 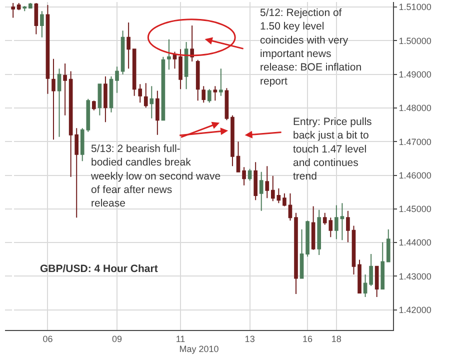 What do you see at coordinates (99, 269) in the screenshot?
I see `annotation: GBP/USD: 4 Hour Chart` at bounding box center [99, 269].